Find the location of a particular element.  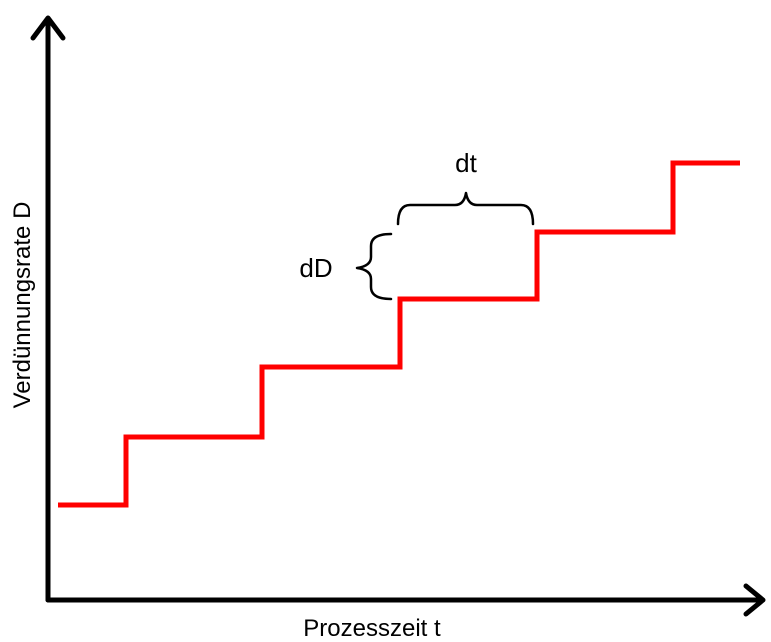

x-axis-arrow-icon is located at coordinates (754, 600).